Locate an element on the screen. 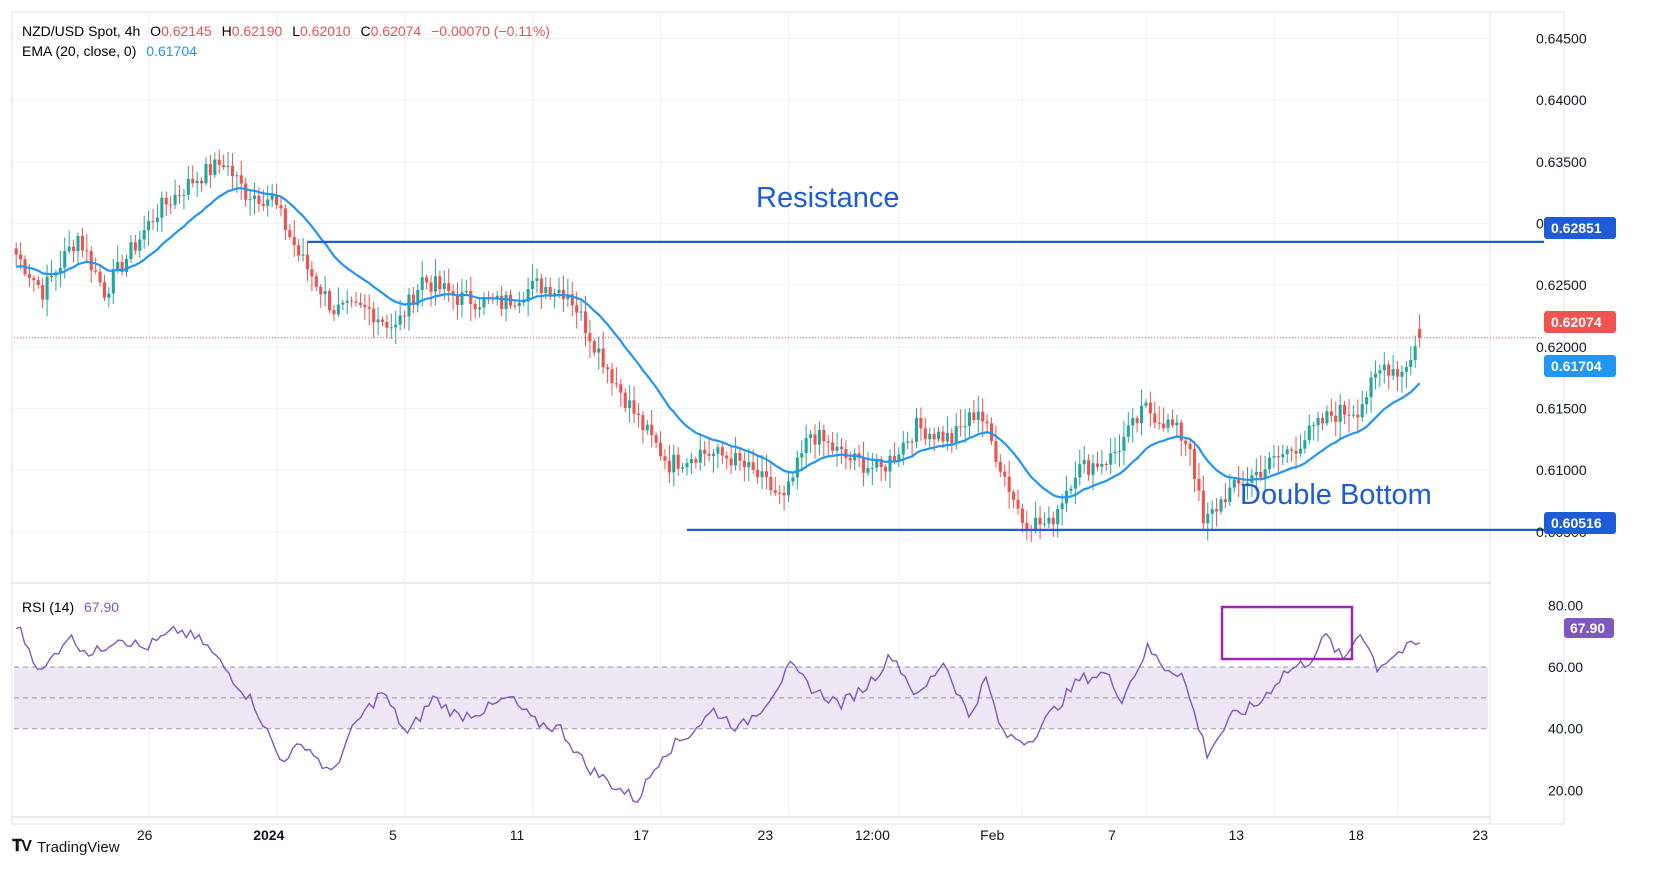 This screenshot has height=874, width=1654. time-tick-label: Feb is located at coordinates (992, 835).